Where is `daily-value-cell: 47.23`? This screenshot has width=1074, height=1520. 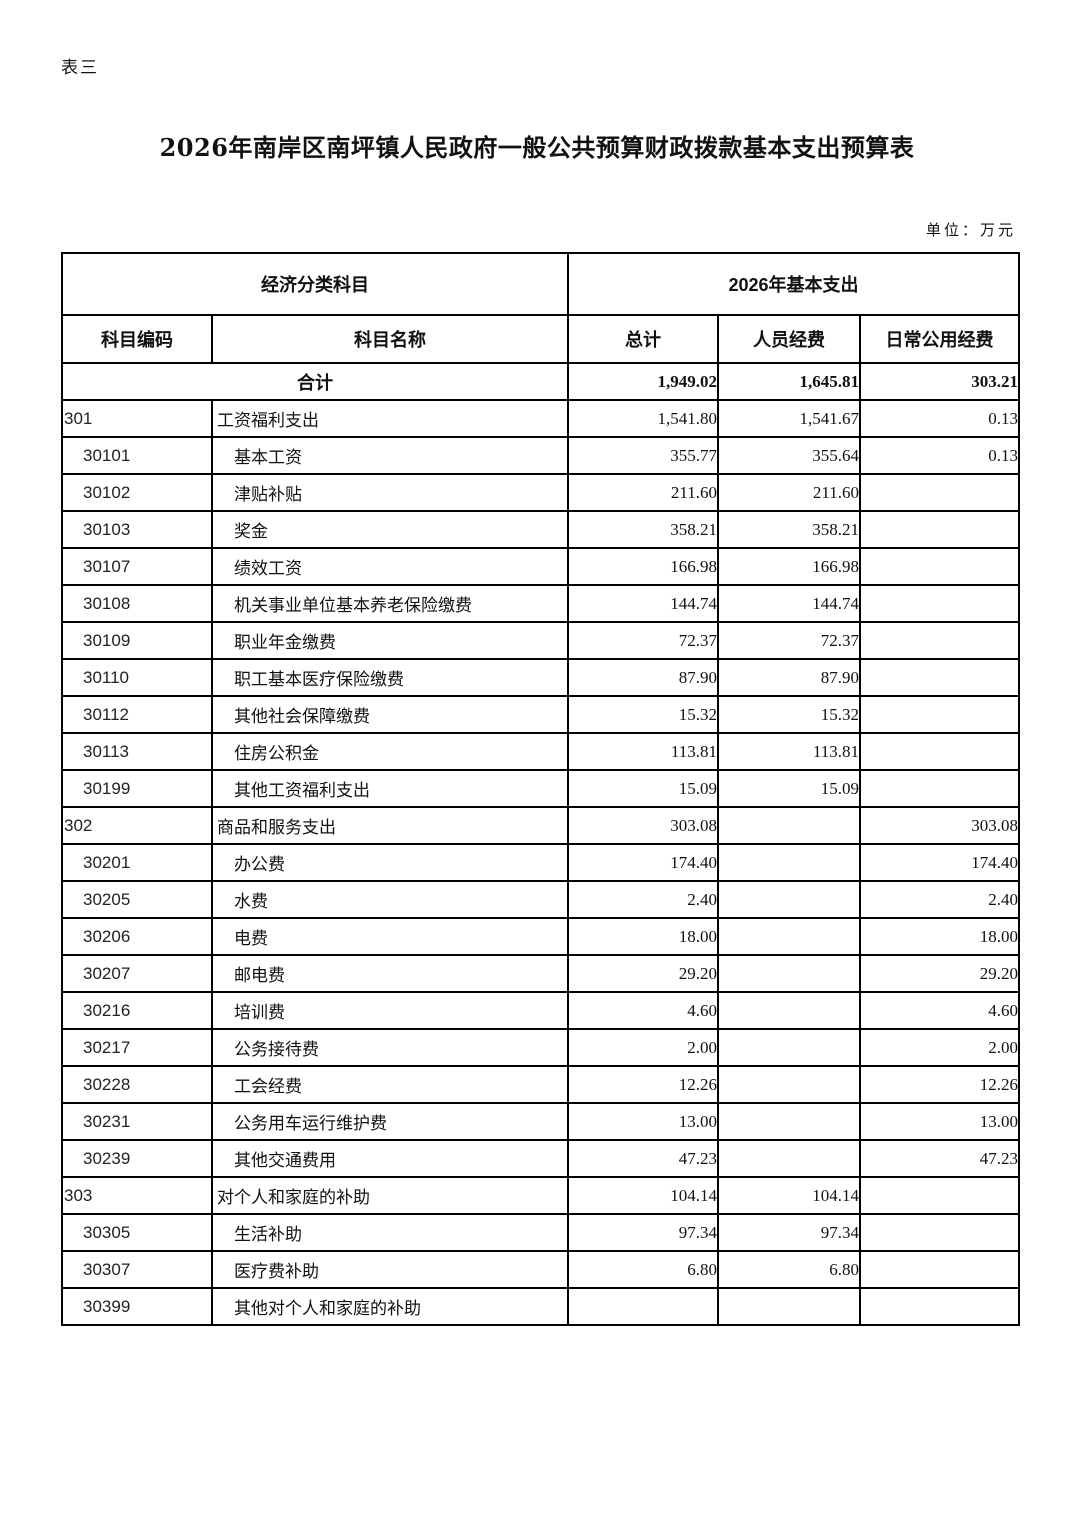 daily-value-cell: 47.23 is located at coordinates (939, 1158).